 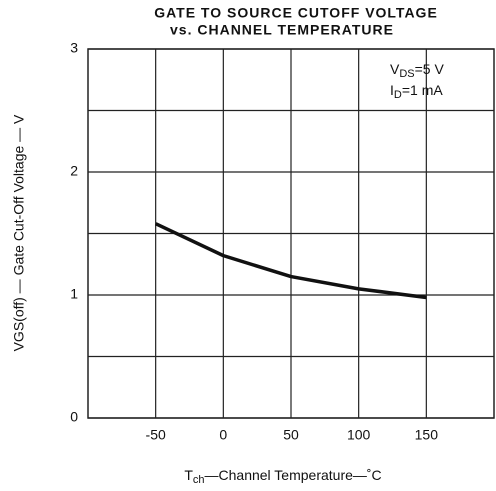 I want to click on x-tick-label: 50, so click(x=291, y=435).